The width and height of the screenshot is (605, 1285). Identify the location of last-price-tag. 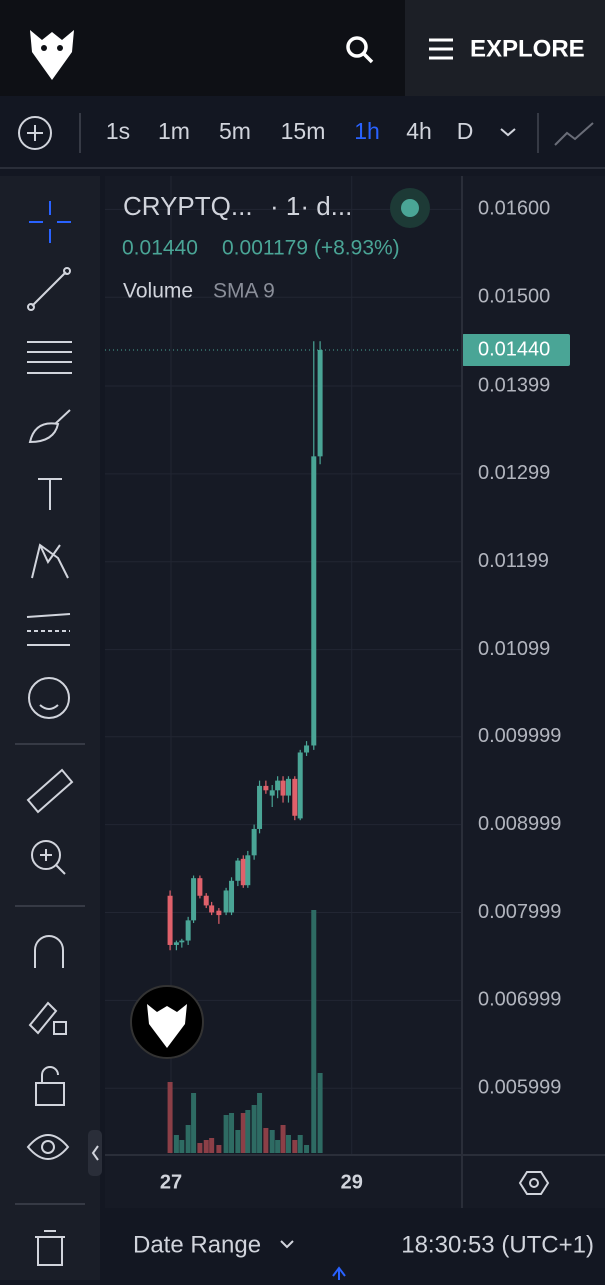
(516, 350).